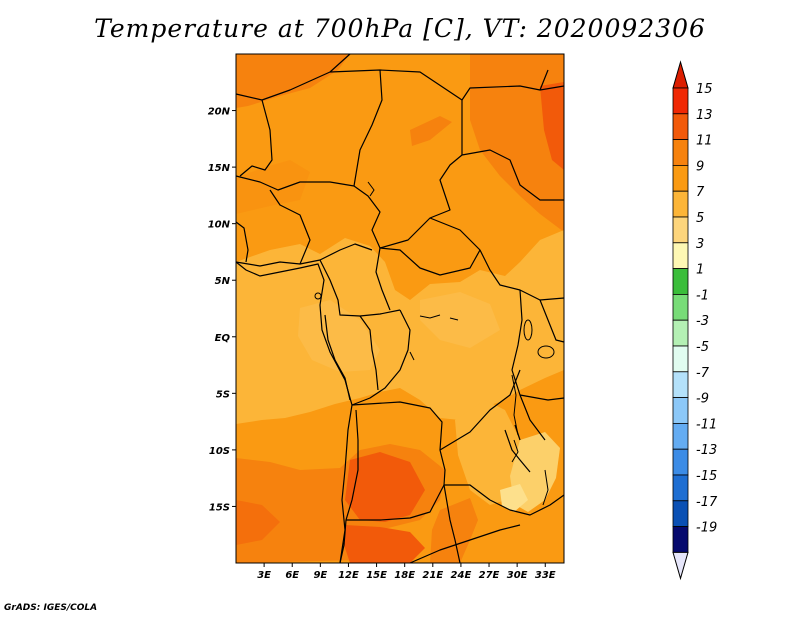  Describe the element at coordinates (706, 450) in the screenshot. I see `colorbar-label: -13` at that location.